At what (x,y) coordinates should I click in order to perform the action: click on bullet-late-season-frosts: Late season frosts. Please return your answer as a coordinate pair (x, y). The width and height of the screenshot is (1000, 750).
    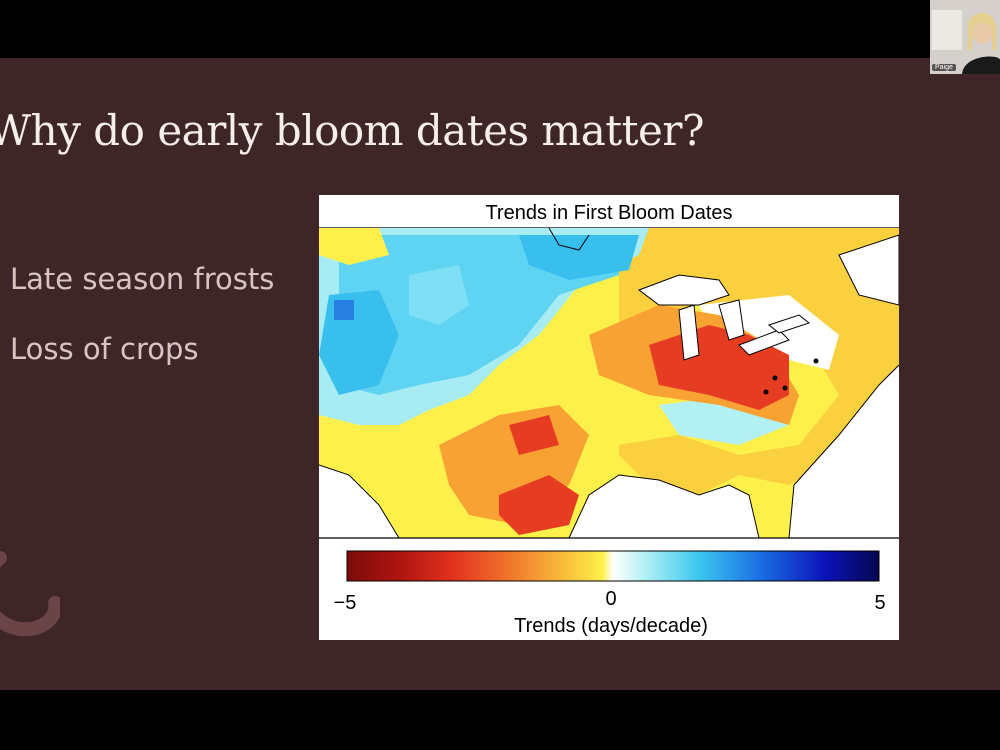
    Looking at the image, I should click on (142, 279).